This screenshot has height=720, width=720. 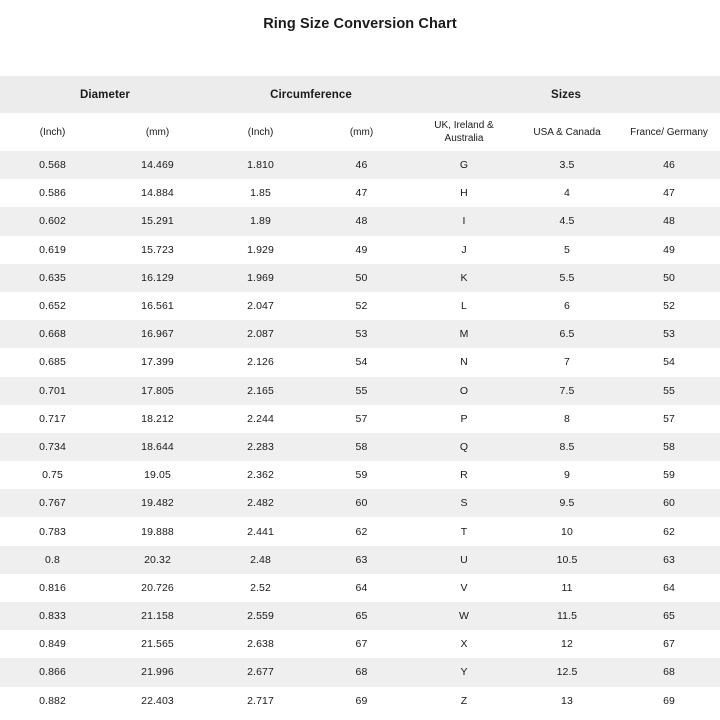 What do you see at coordinates (157, 672) in the screenshot?
I see `cell-diameter-mm: 21.996` at bounding box center [157, 672].